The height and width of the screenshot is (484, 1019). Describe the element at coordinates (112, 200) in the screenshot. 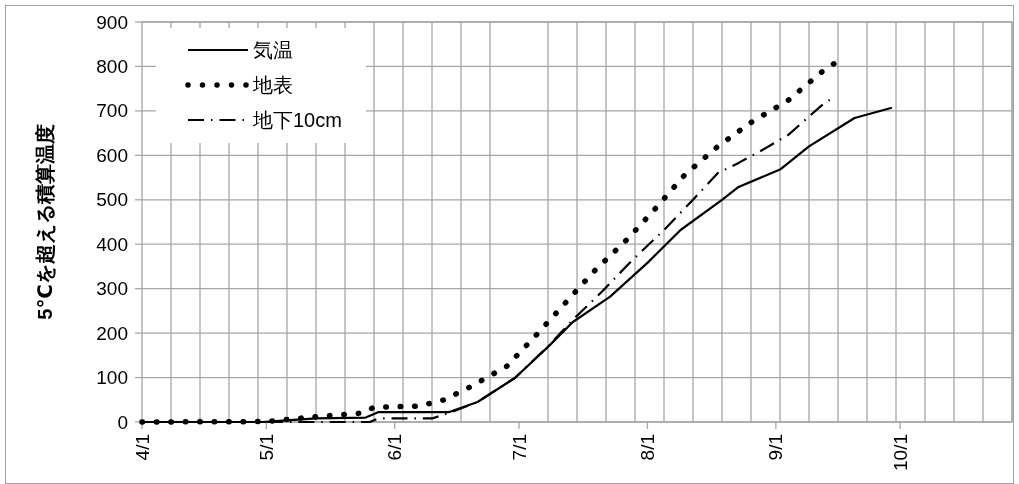

I see `y-tick-label: 500` at that location.